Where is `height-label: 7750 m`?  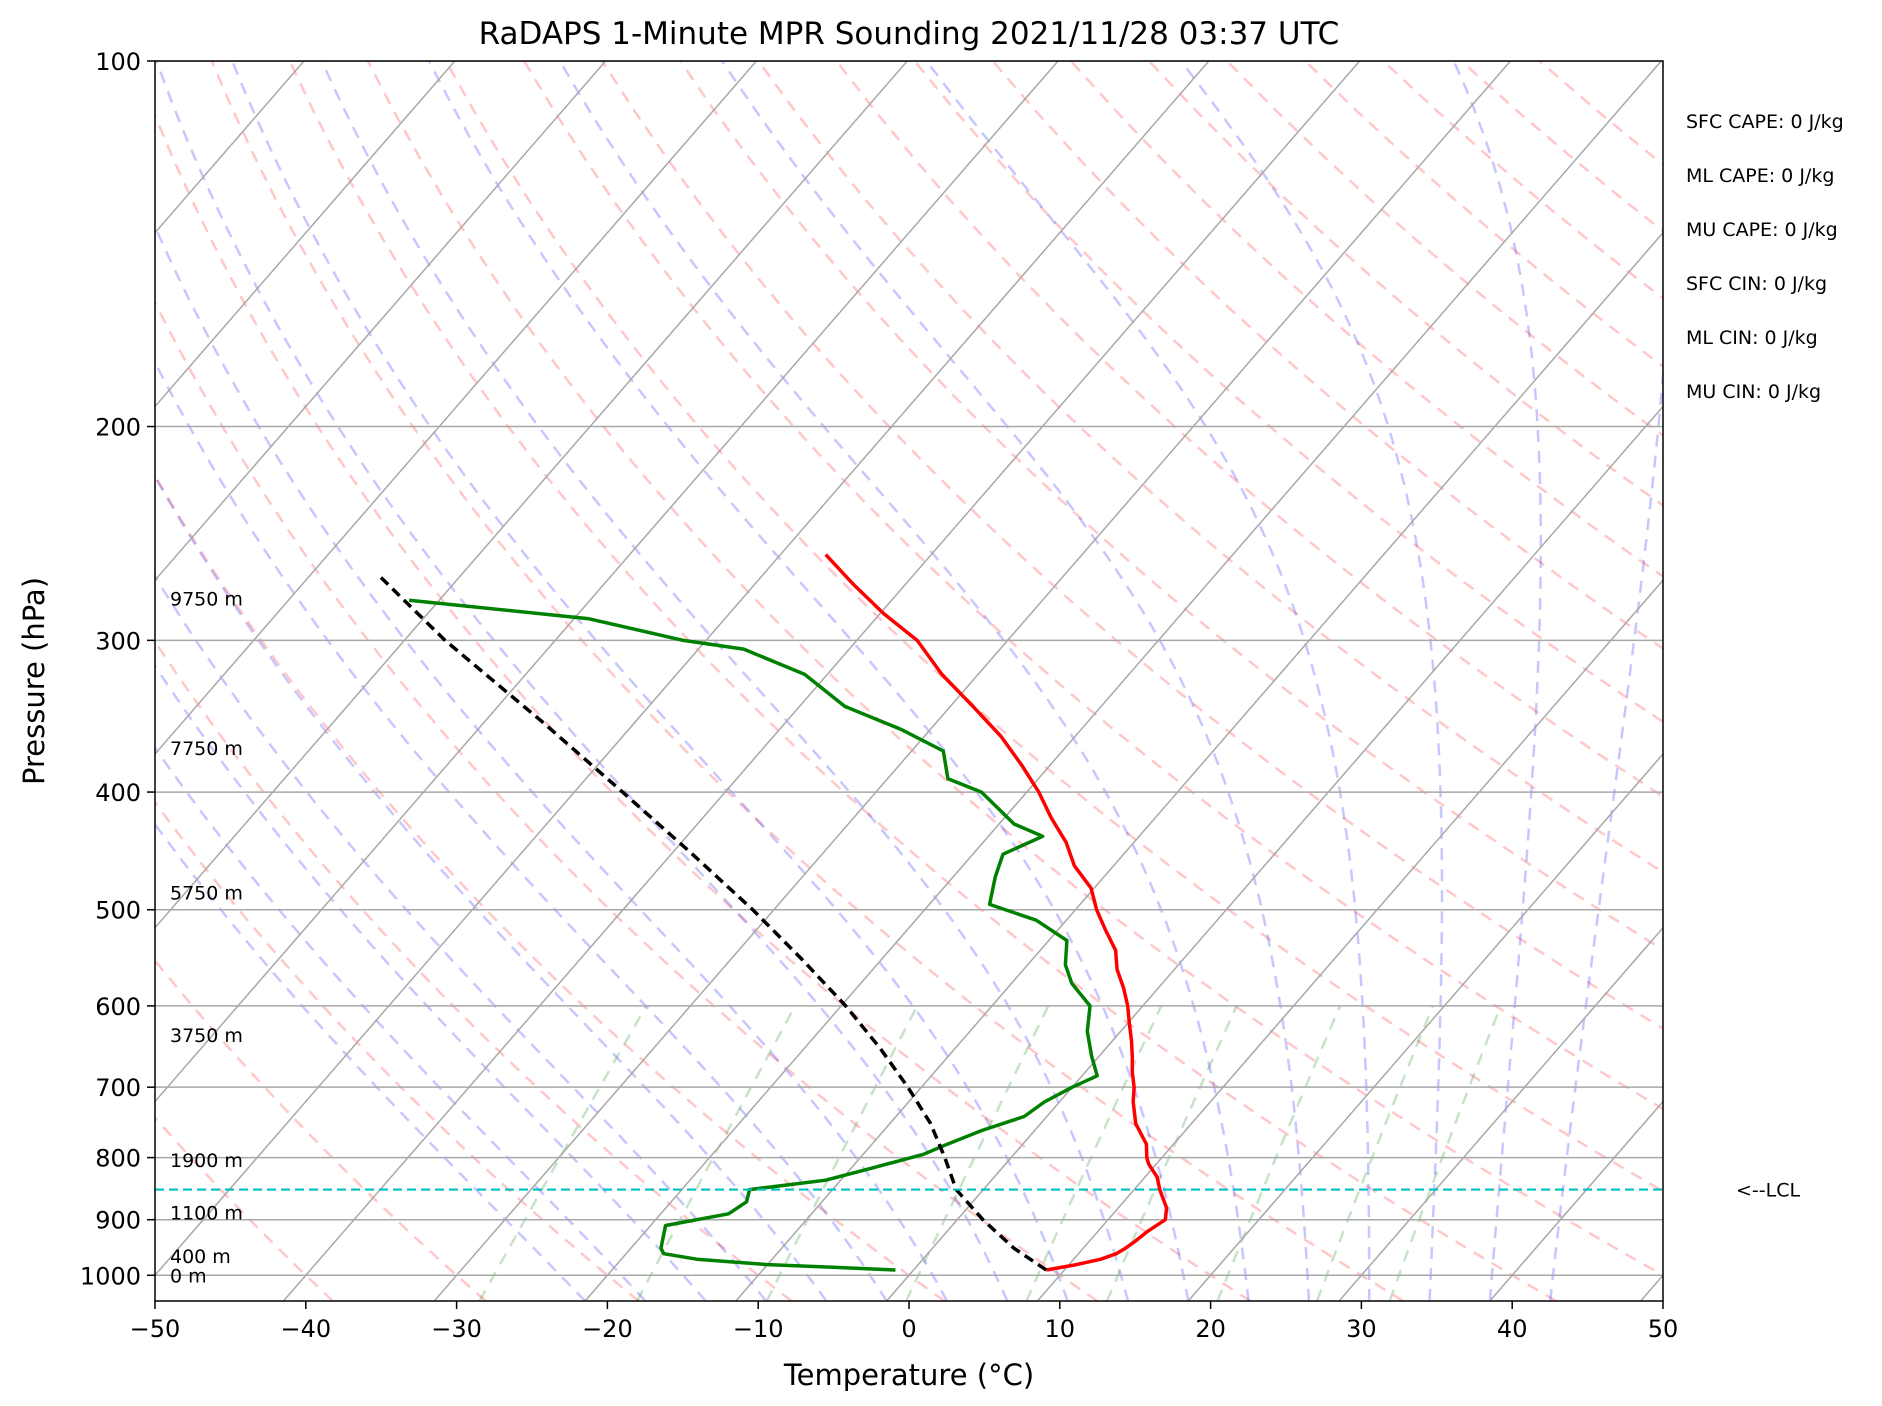 height-label: 7750 m is located at coordinates (206, 749).